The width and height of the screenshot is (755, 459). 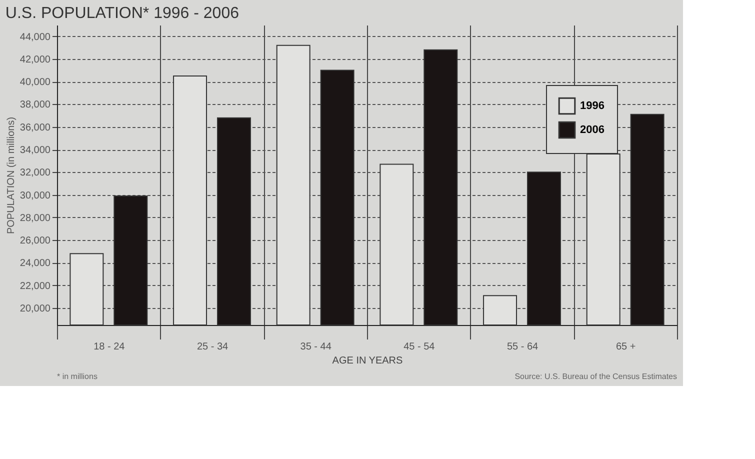 I want to click on legend-label: 2006, so click(x=592, y=130).